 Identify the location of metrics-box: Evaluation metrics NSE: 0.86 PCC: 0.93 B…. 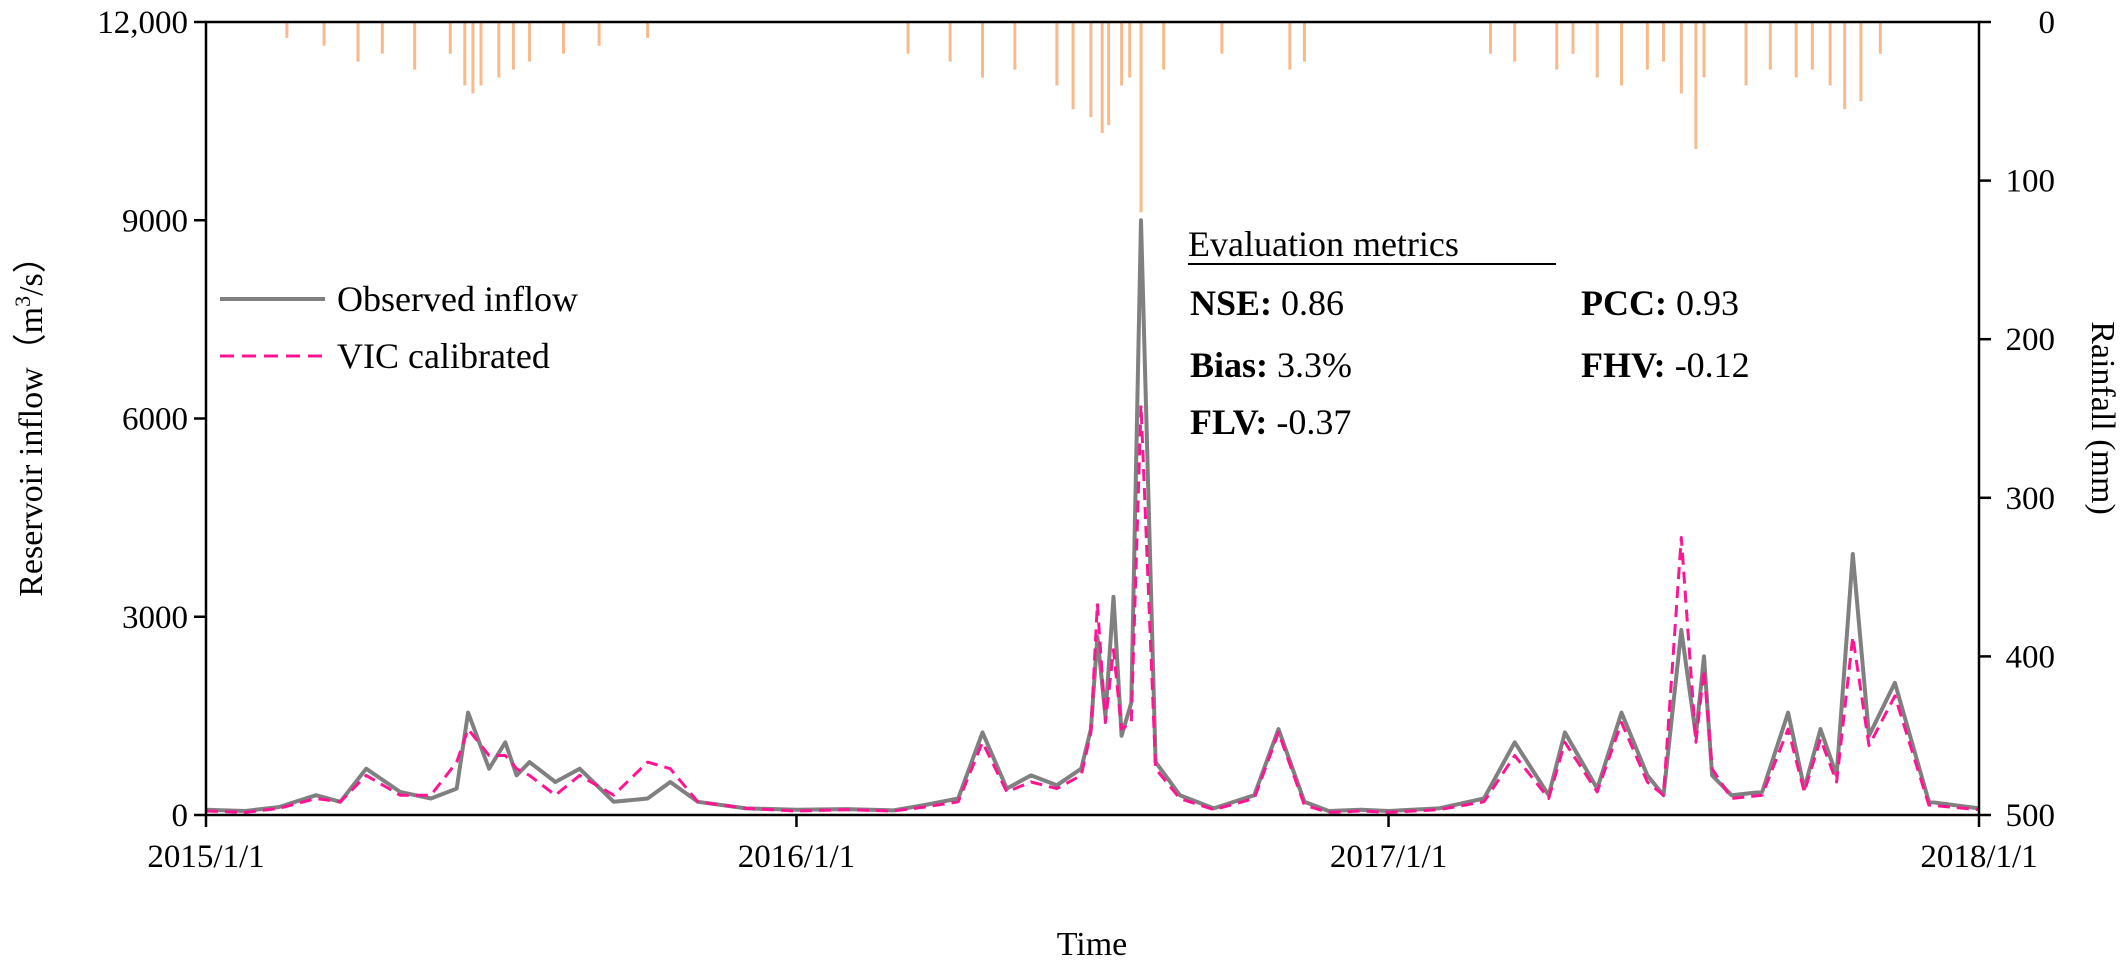
(1469, 333).